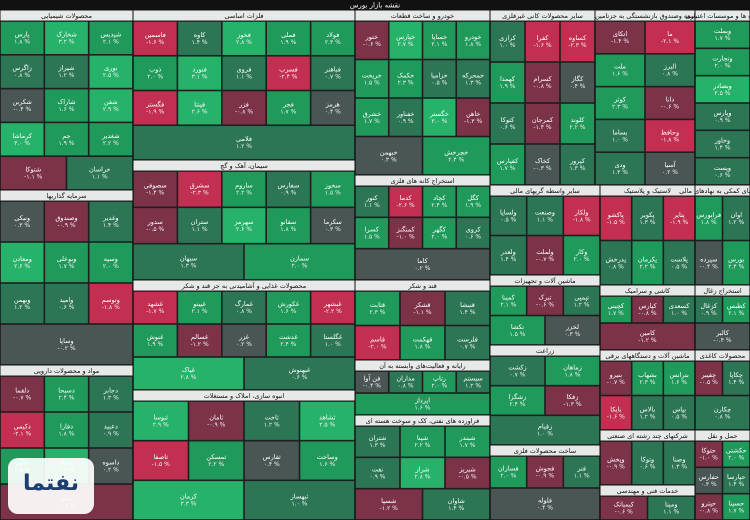 The width and height of the screenshot is (750, 520). Describe the element at coordinates (51, 483) in the screenshot. I see `watermark-text: نفتما` at that location.